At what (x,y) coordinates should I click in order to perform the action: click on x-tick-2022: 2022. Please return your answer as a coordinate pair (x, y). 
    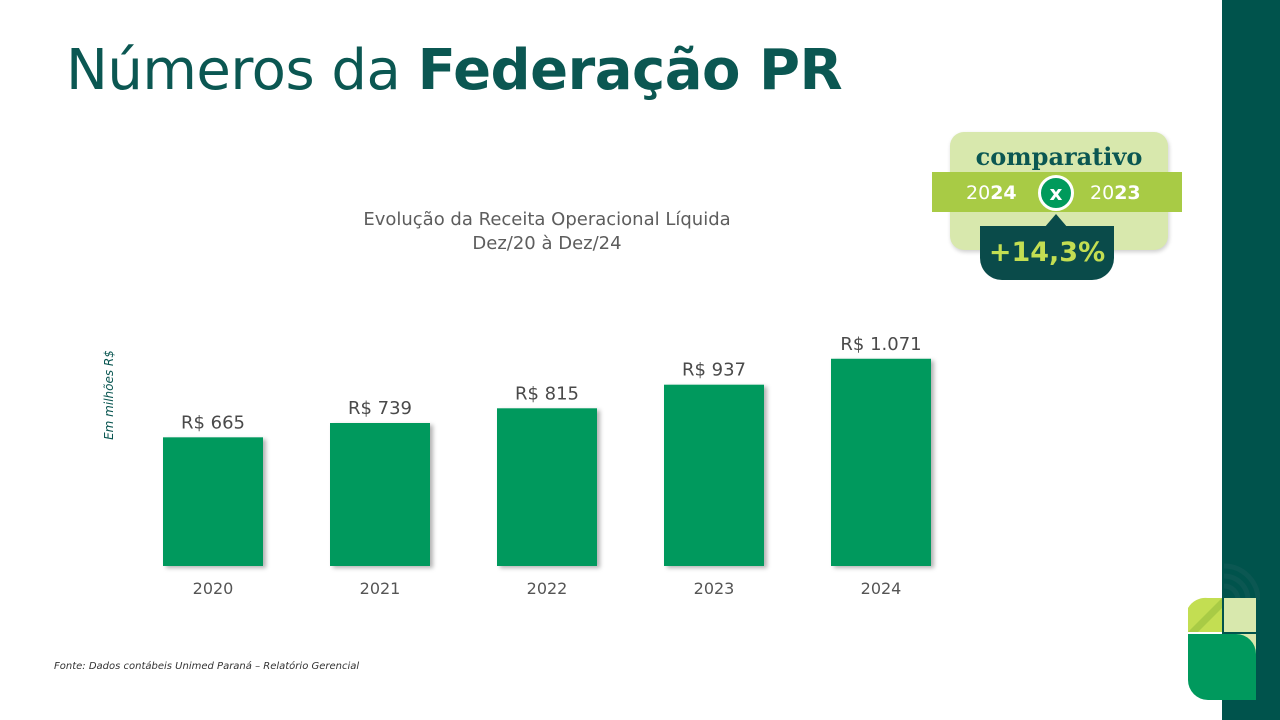
    Looking at the image, I should click on (547, 588).